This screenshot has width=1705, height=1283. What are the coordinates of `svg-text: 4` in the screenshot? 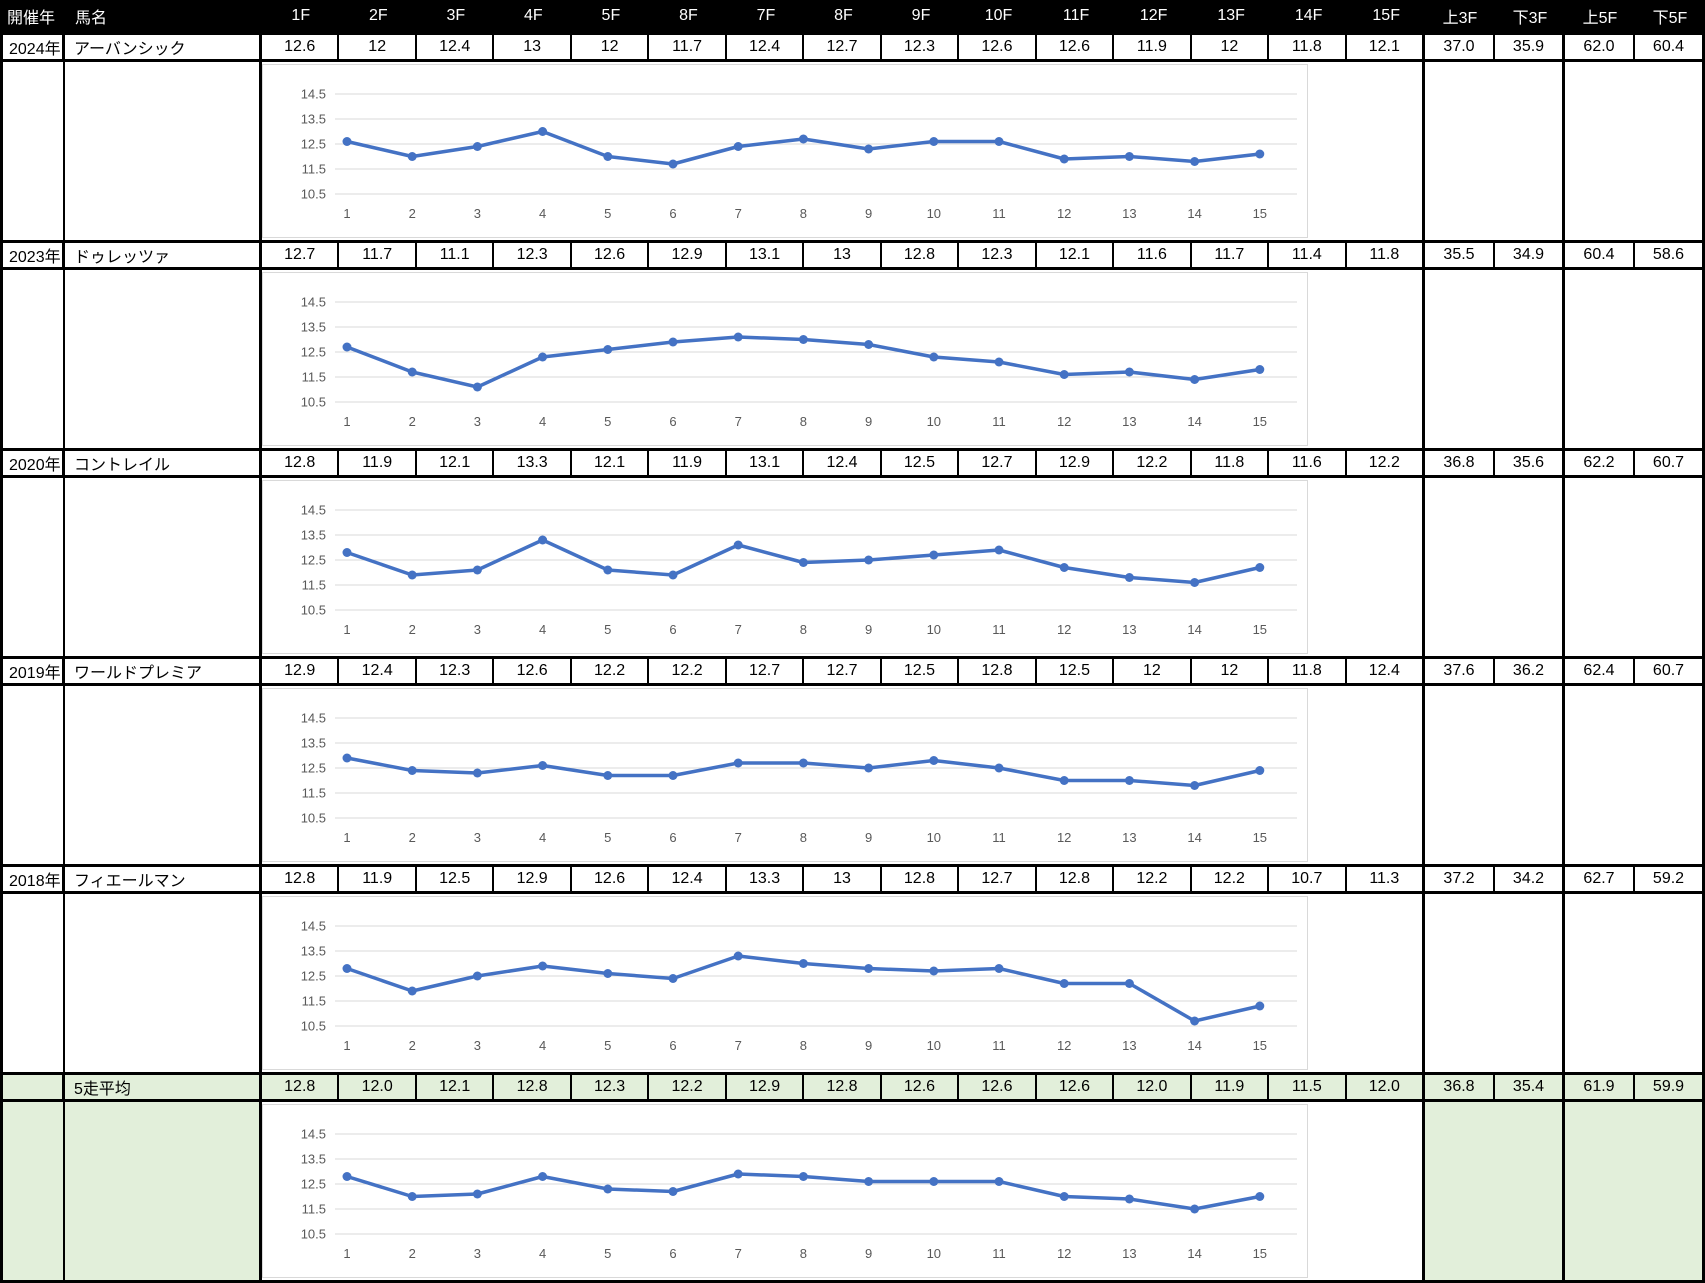 It's located at (542, 1253).